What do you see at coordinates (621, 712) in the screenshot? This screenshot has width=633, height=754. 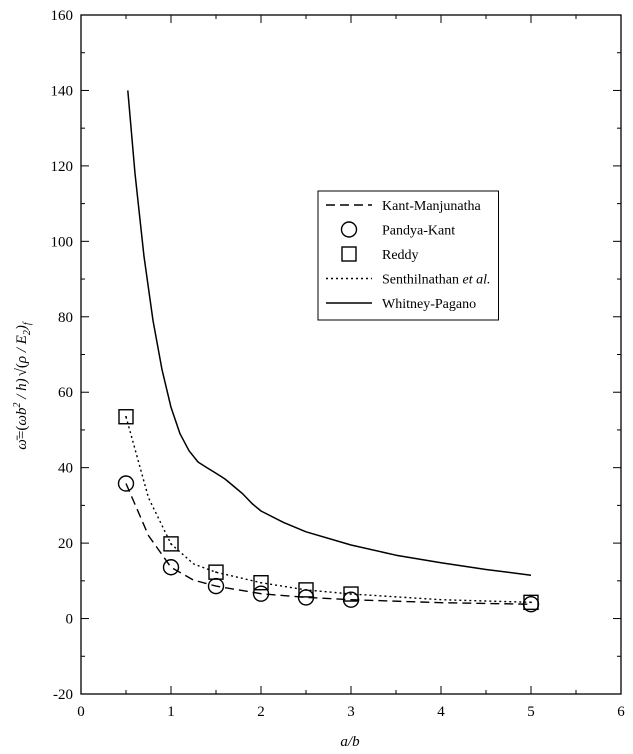 I see `x-tick-label: 6` at bounding box center [621, 712].